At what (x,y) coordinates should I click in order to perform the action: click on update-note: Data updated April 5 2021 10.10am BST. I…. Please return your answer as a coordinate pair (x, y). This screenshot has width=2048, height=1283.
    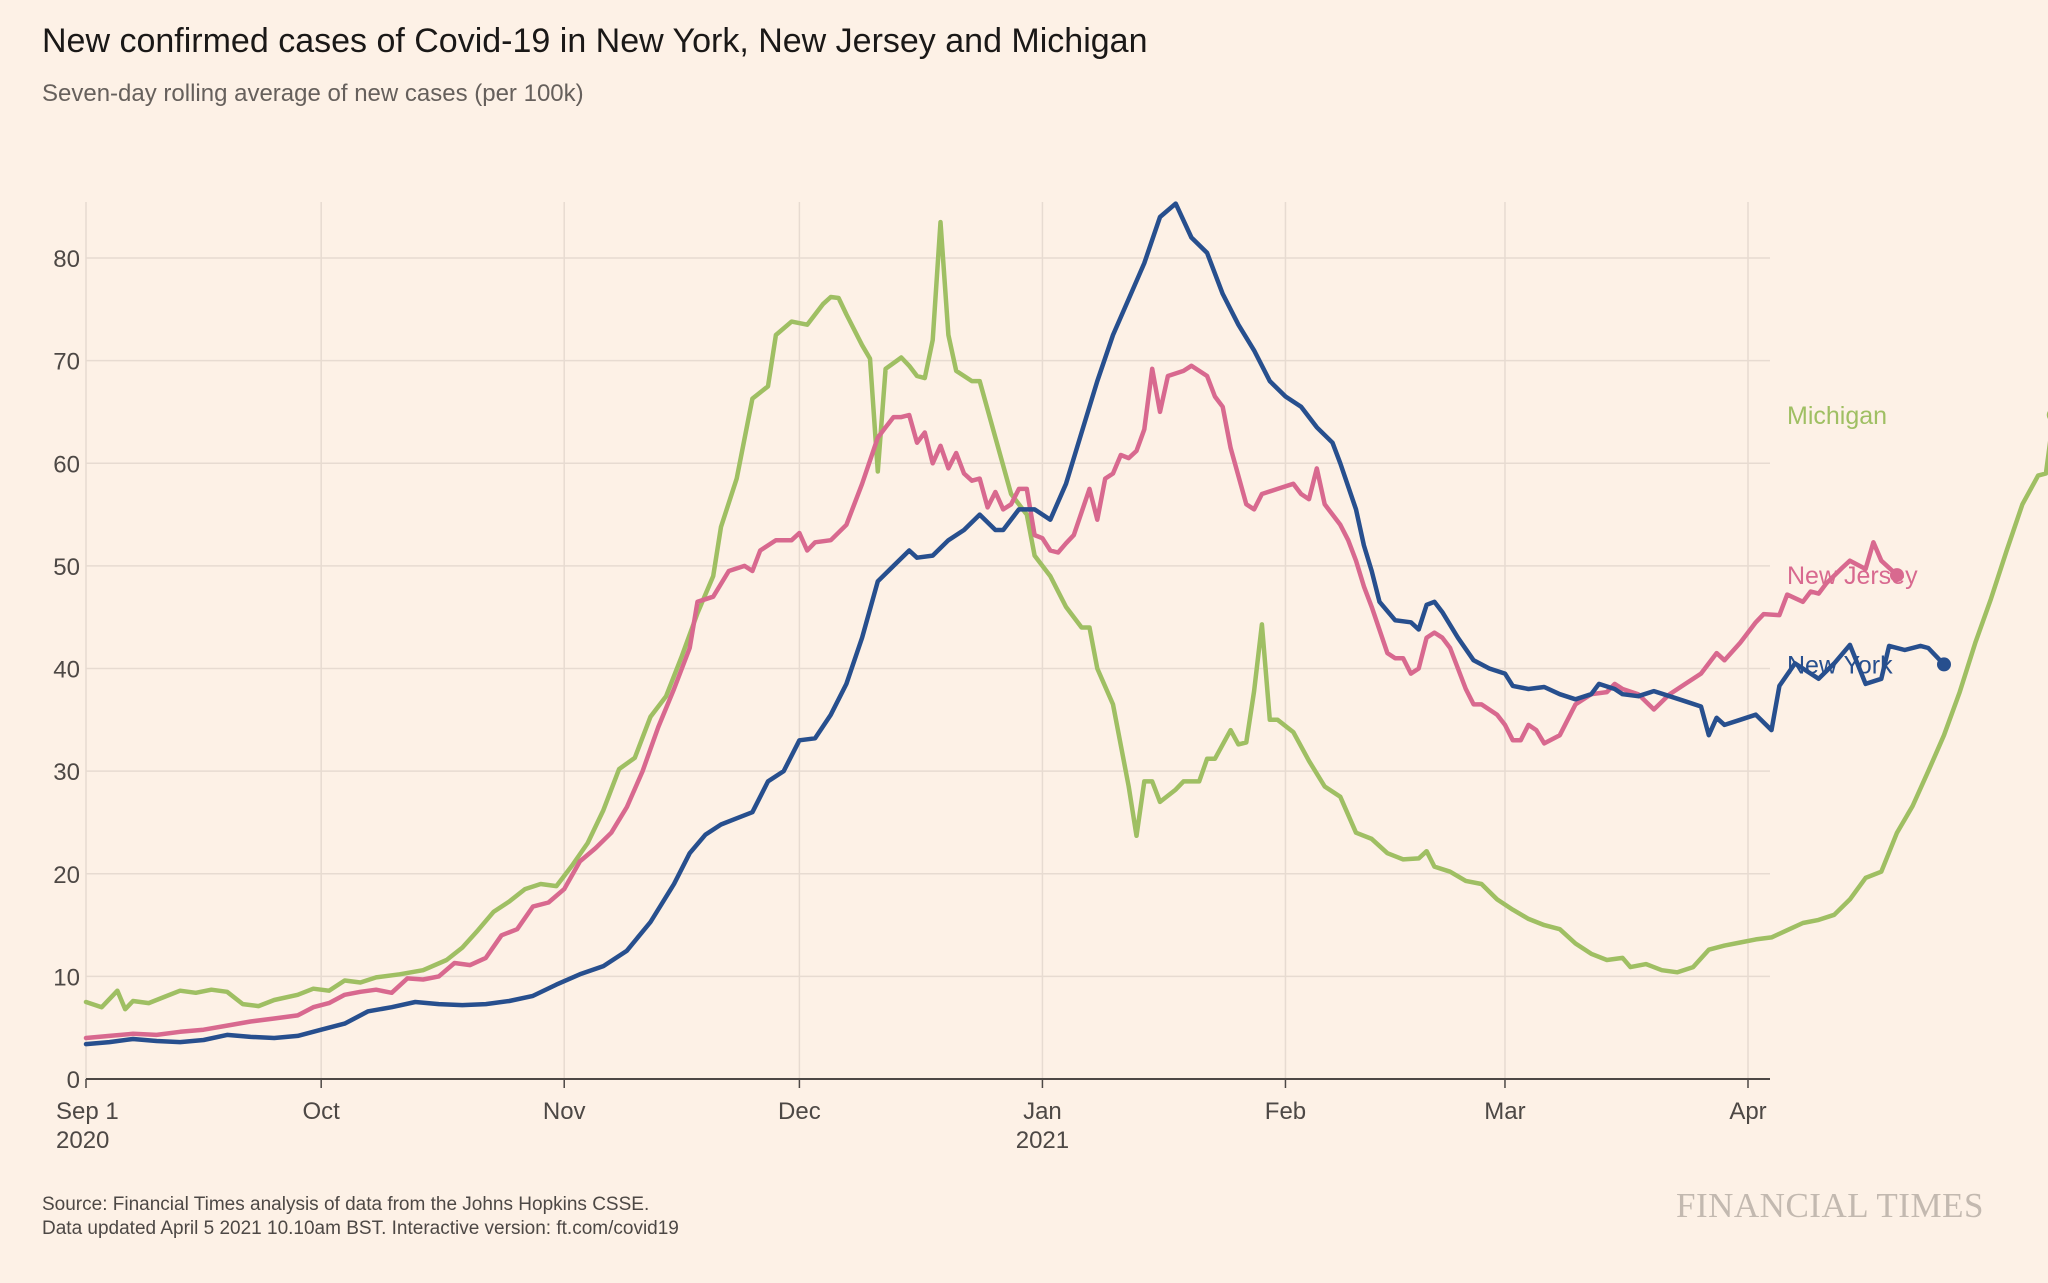
    Looking at the image, I should click on (360, 1228).